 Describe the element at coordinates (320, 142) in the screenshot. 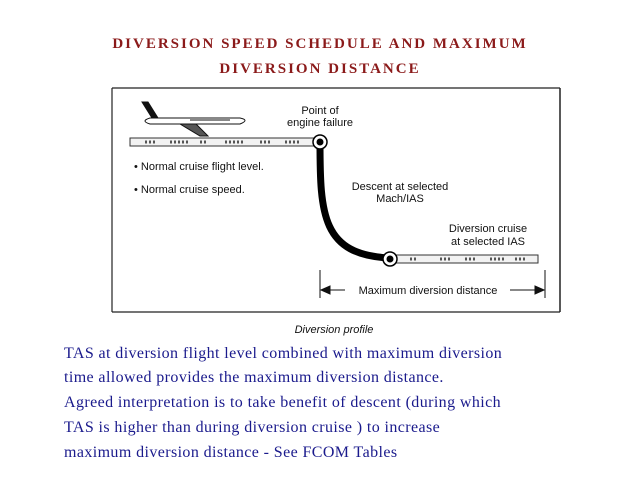

I see `engine-failure-marker` at that location.